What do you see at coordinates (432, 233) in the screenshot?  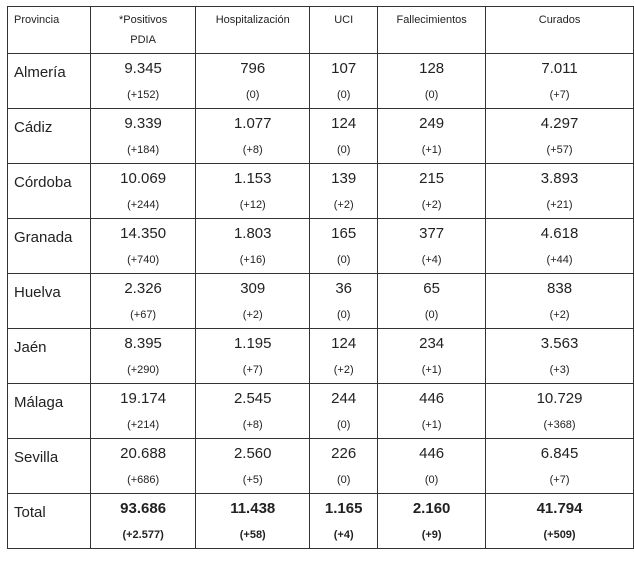 I see `cell-value: 377` at bounding box center [432, 233].